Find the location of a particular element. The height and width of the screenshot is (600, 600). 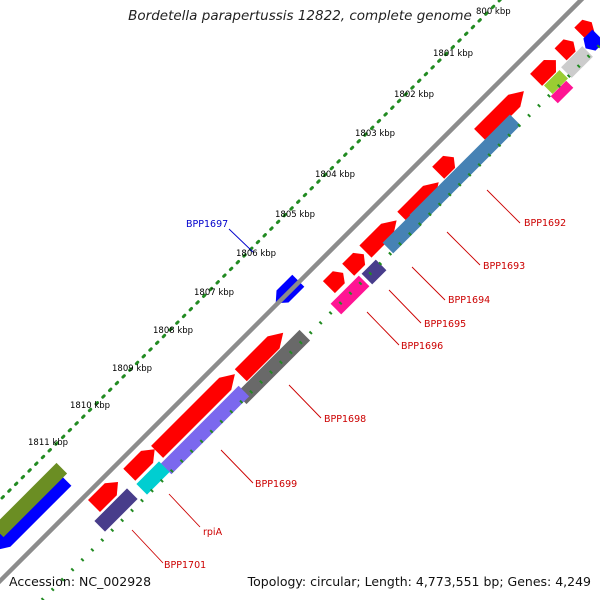

gene-left-blue is located at coordinates (36, 512).